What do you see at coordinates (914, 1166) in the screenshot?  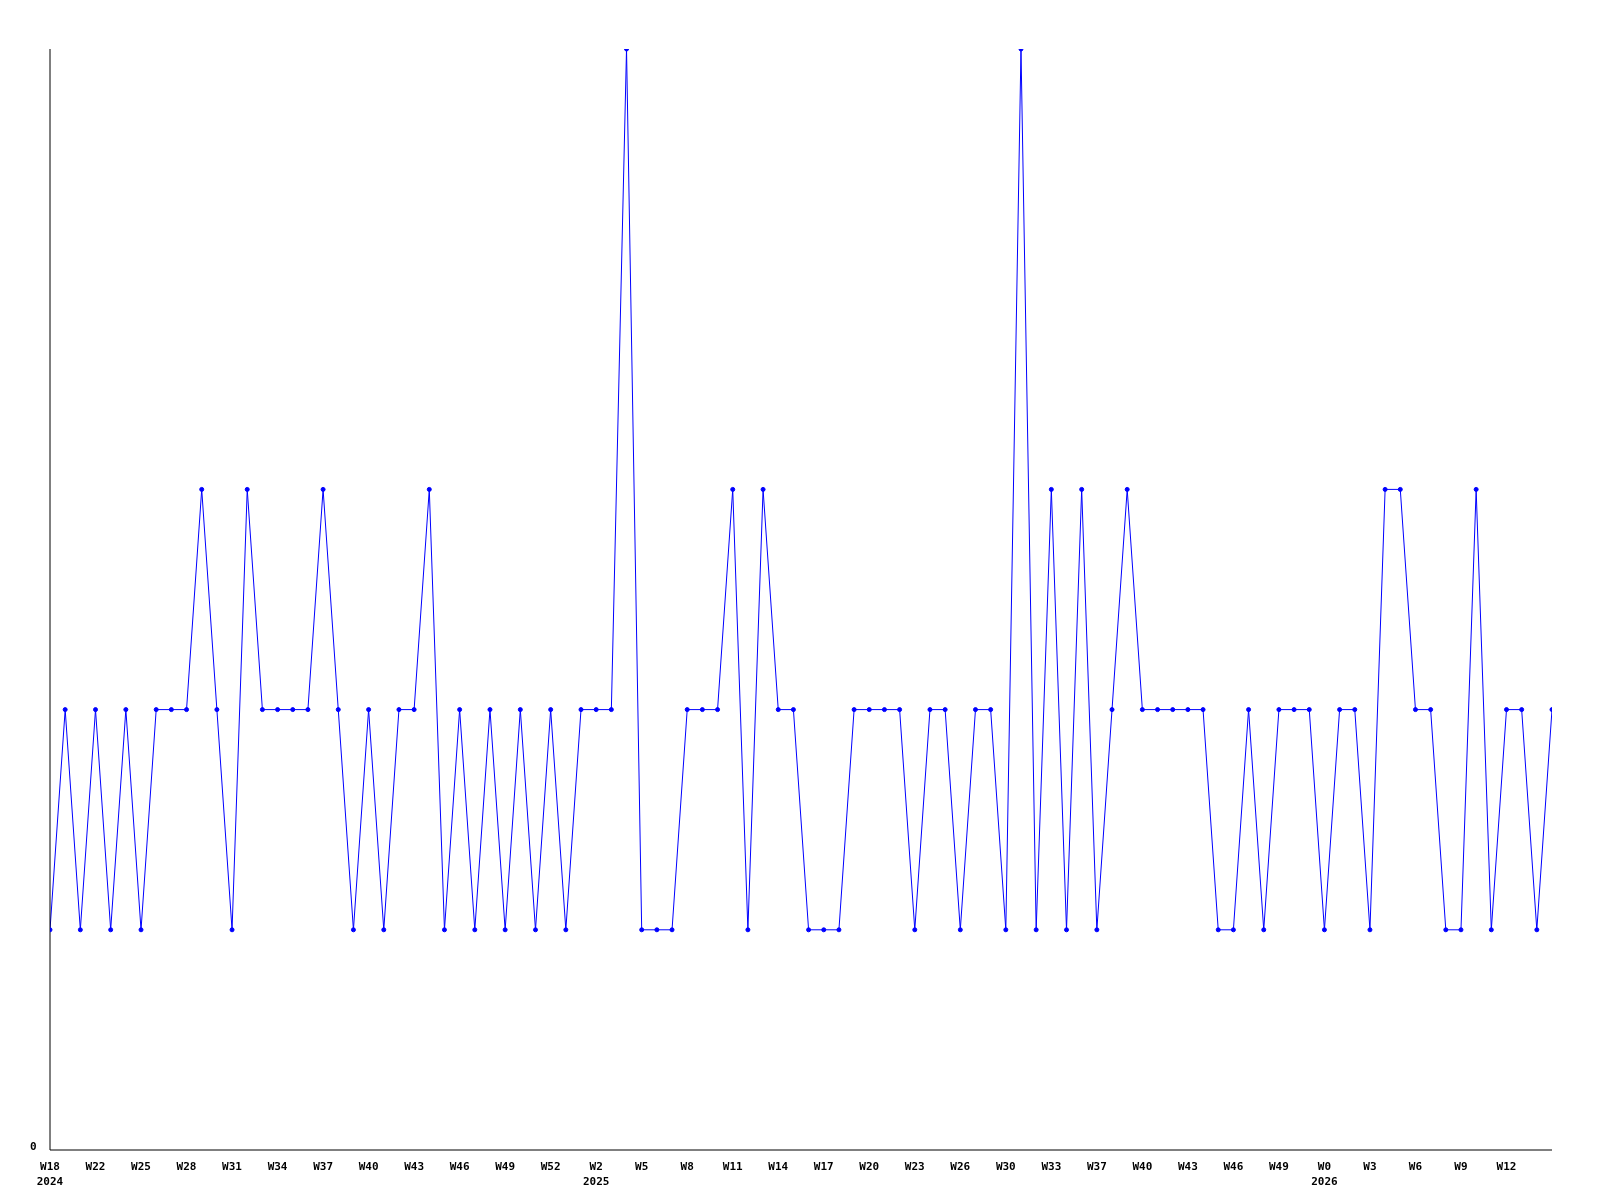 I see `x-tick-label: W23` at bounding box center [914, 1166].